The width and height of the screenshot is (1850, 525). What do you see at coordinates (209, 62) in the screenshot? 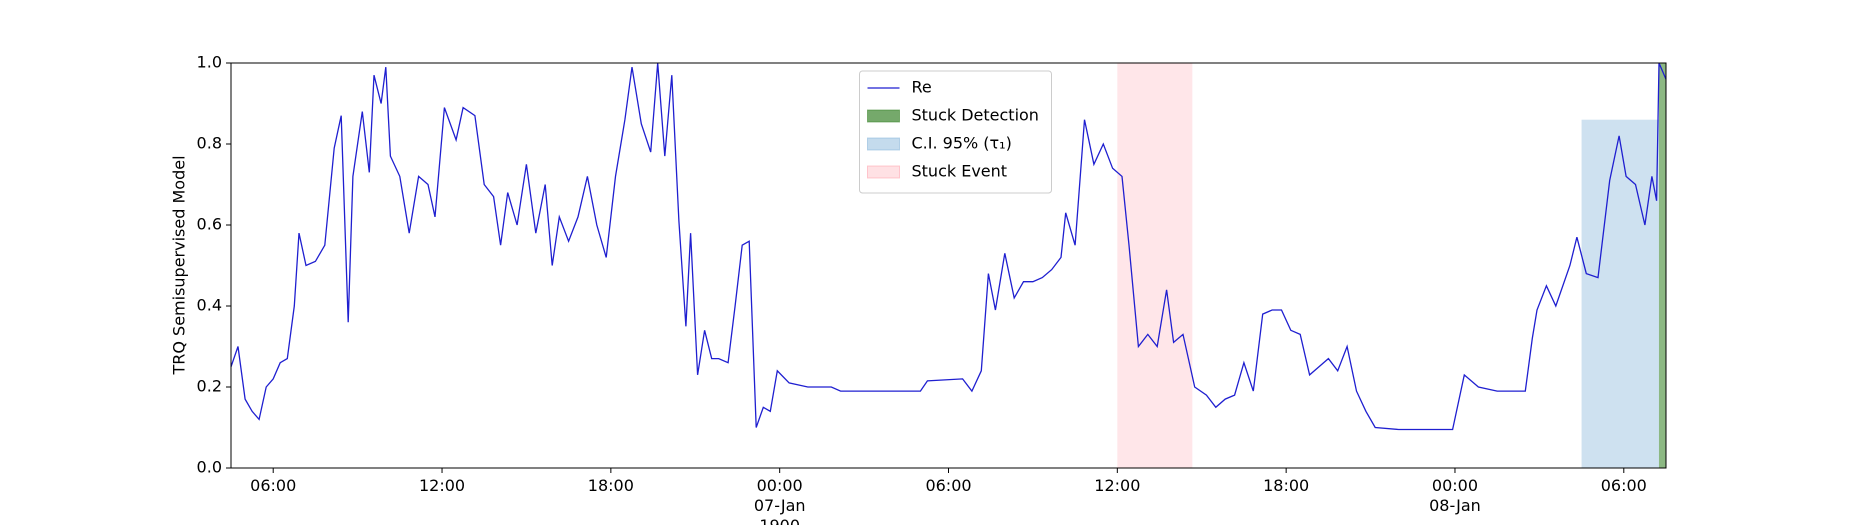
I see `y-tick-label: 1.0` at bounding box center [209, 62].